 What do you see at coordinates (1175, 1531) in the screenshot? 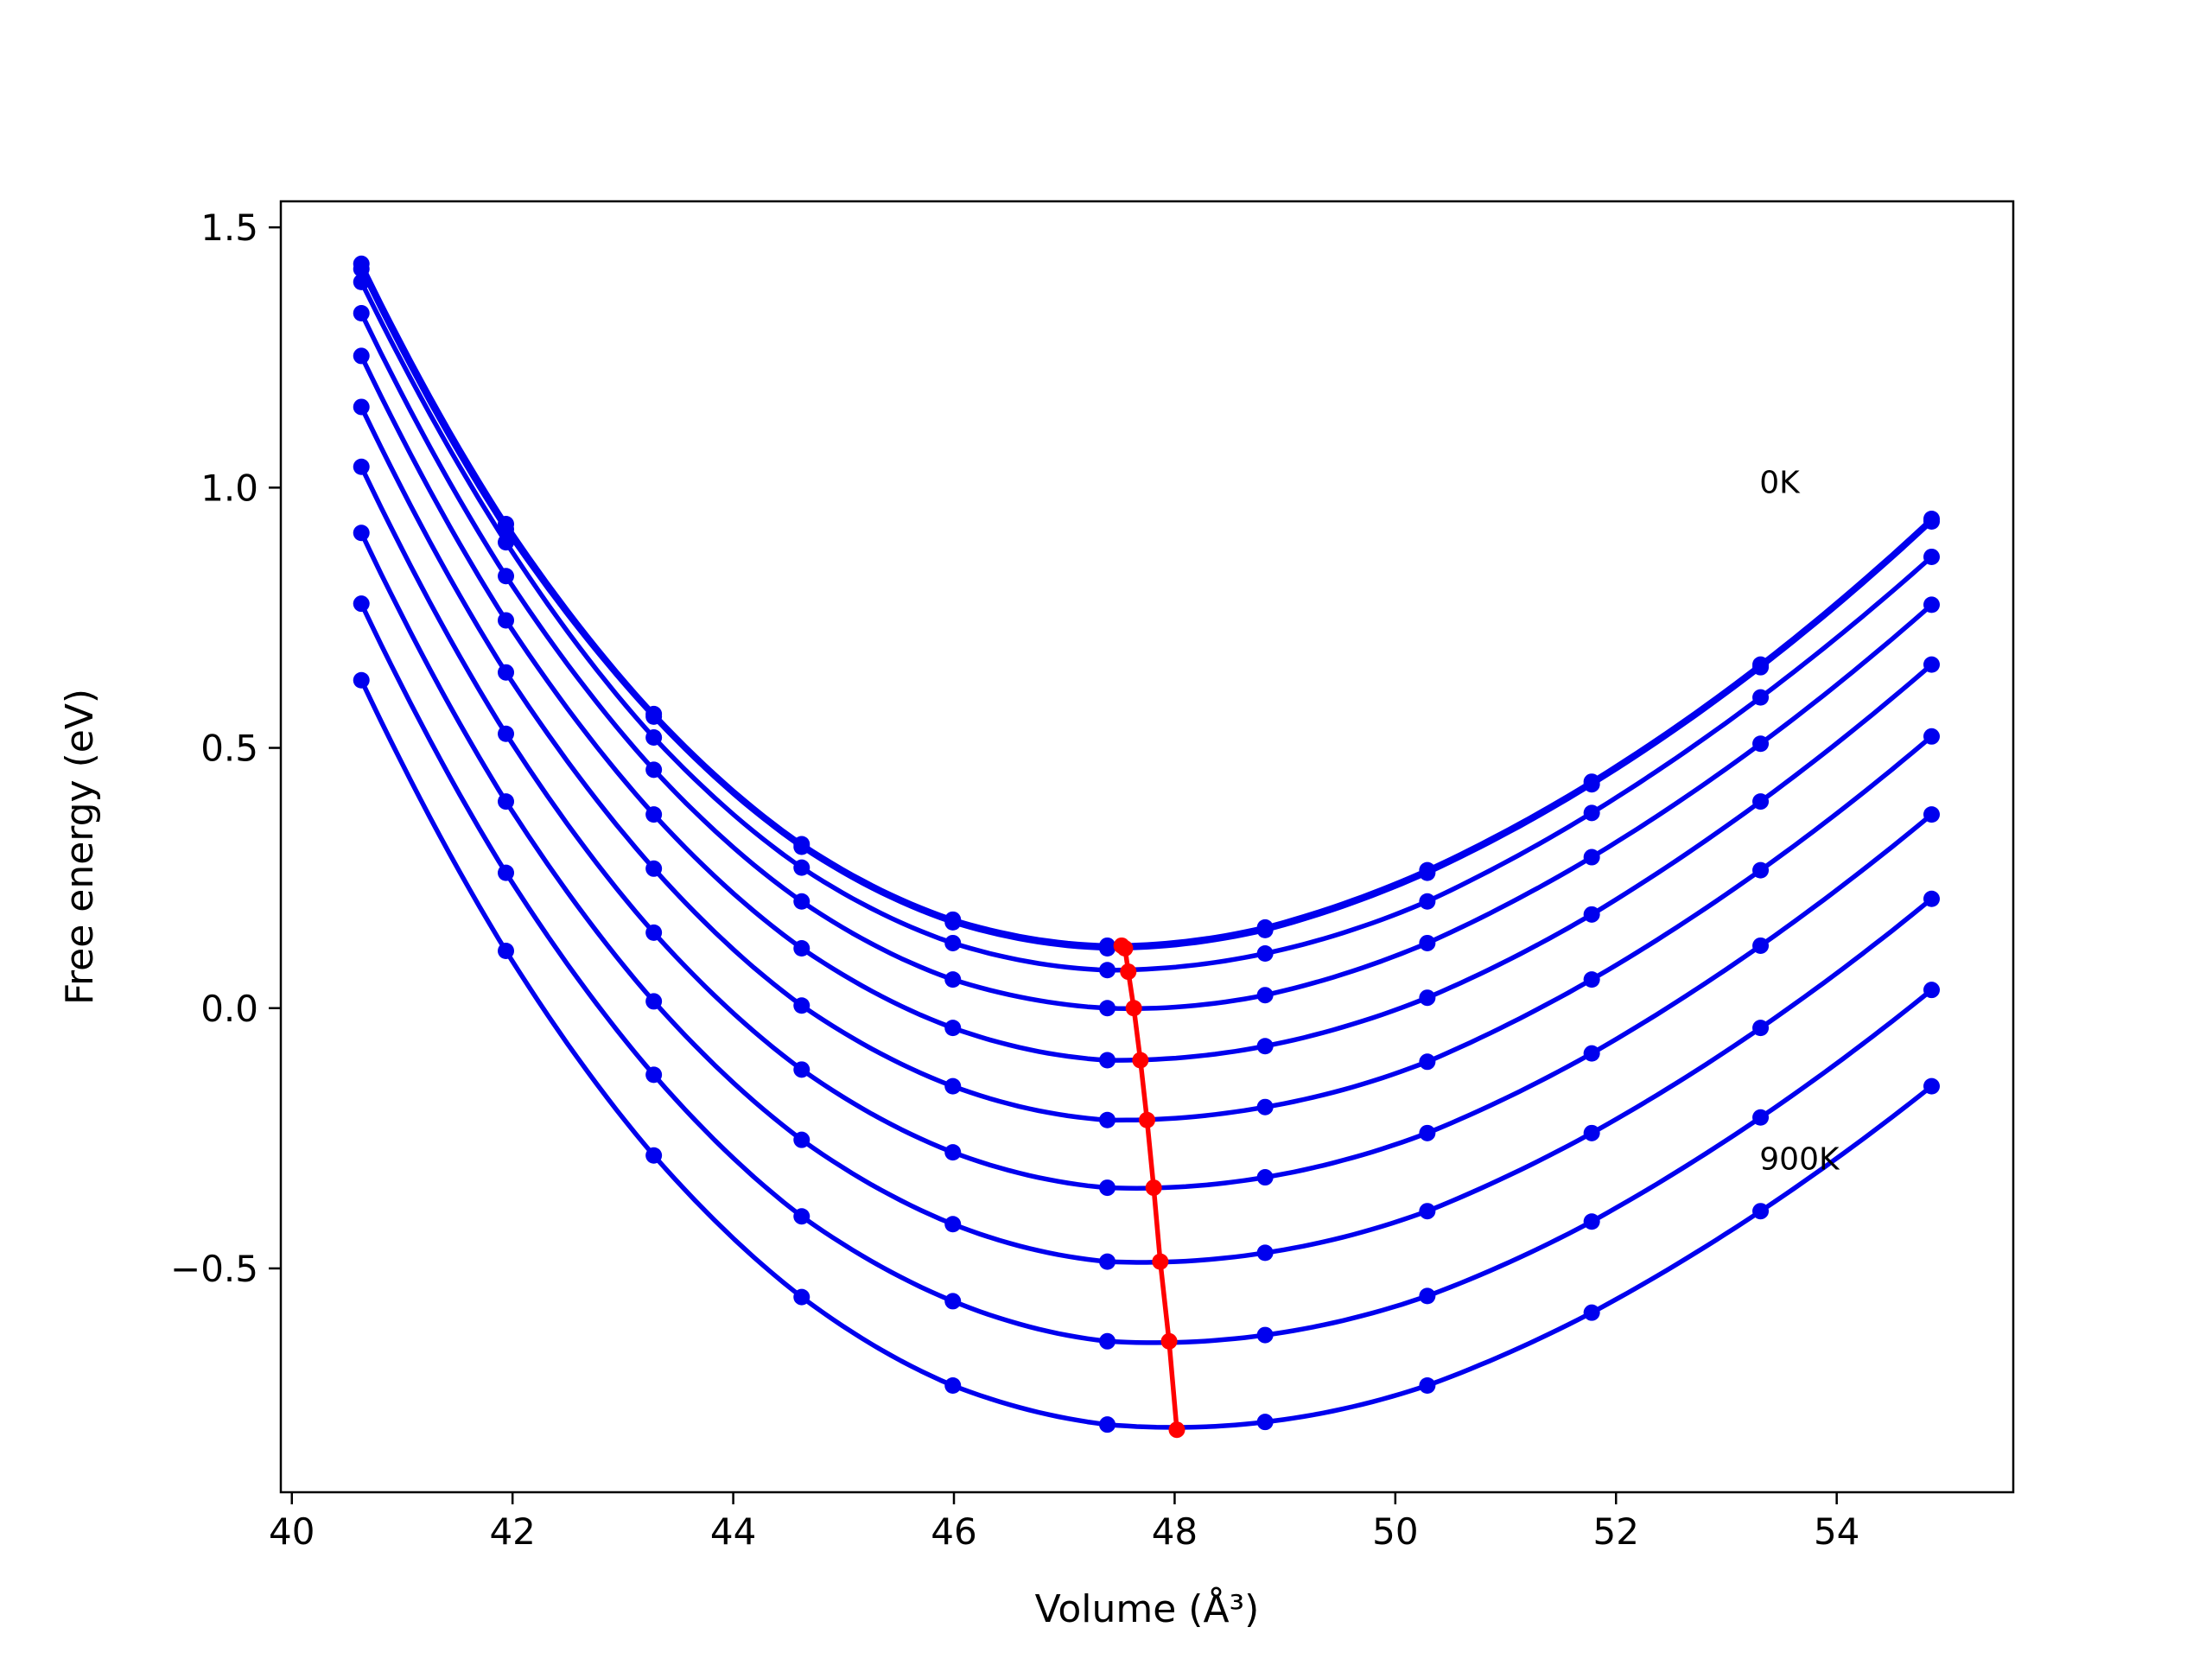
I see `x-tick-label-4: 48` at bounding box center [1175, 1531].